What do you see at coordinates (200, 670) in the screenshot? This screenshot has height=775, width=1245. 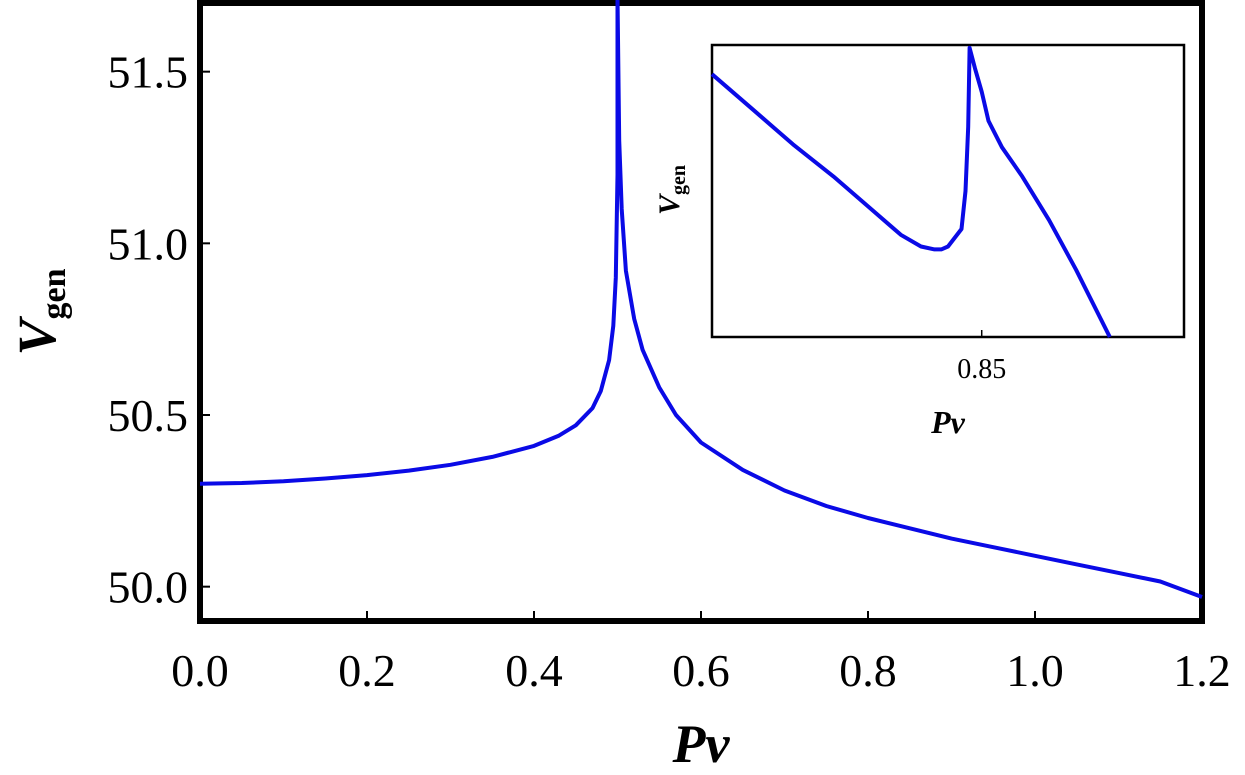 I see `main-x-tick-label: 0.0` at bounding box center [200, 670].